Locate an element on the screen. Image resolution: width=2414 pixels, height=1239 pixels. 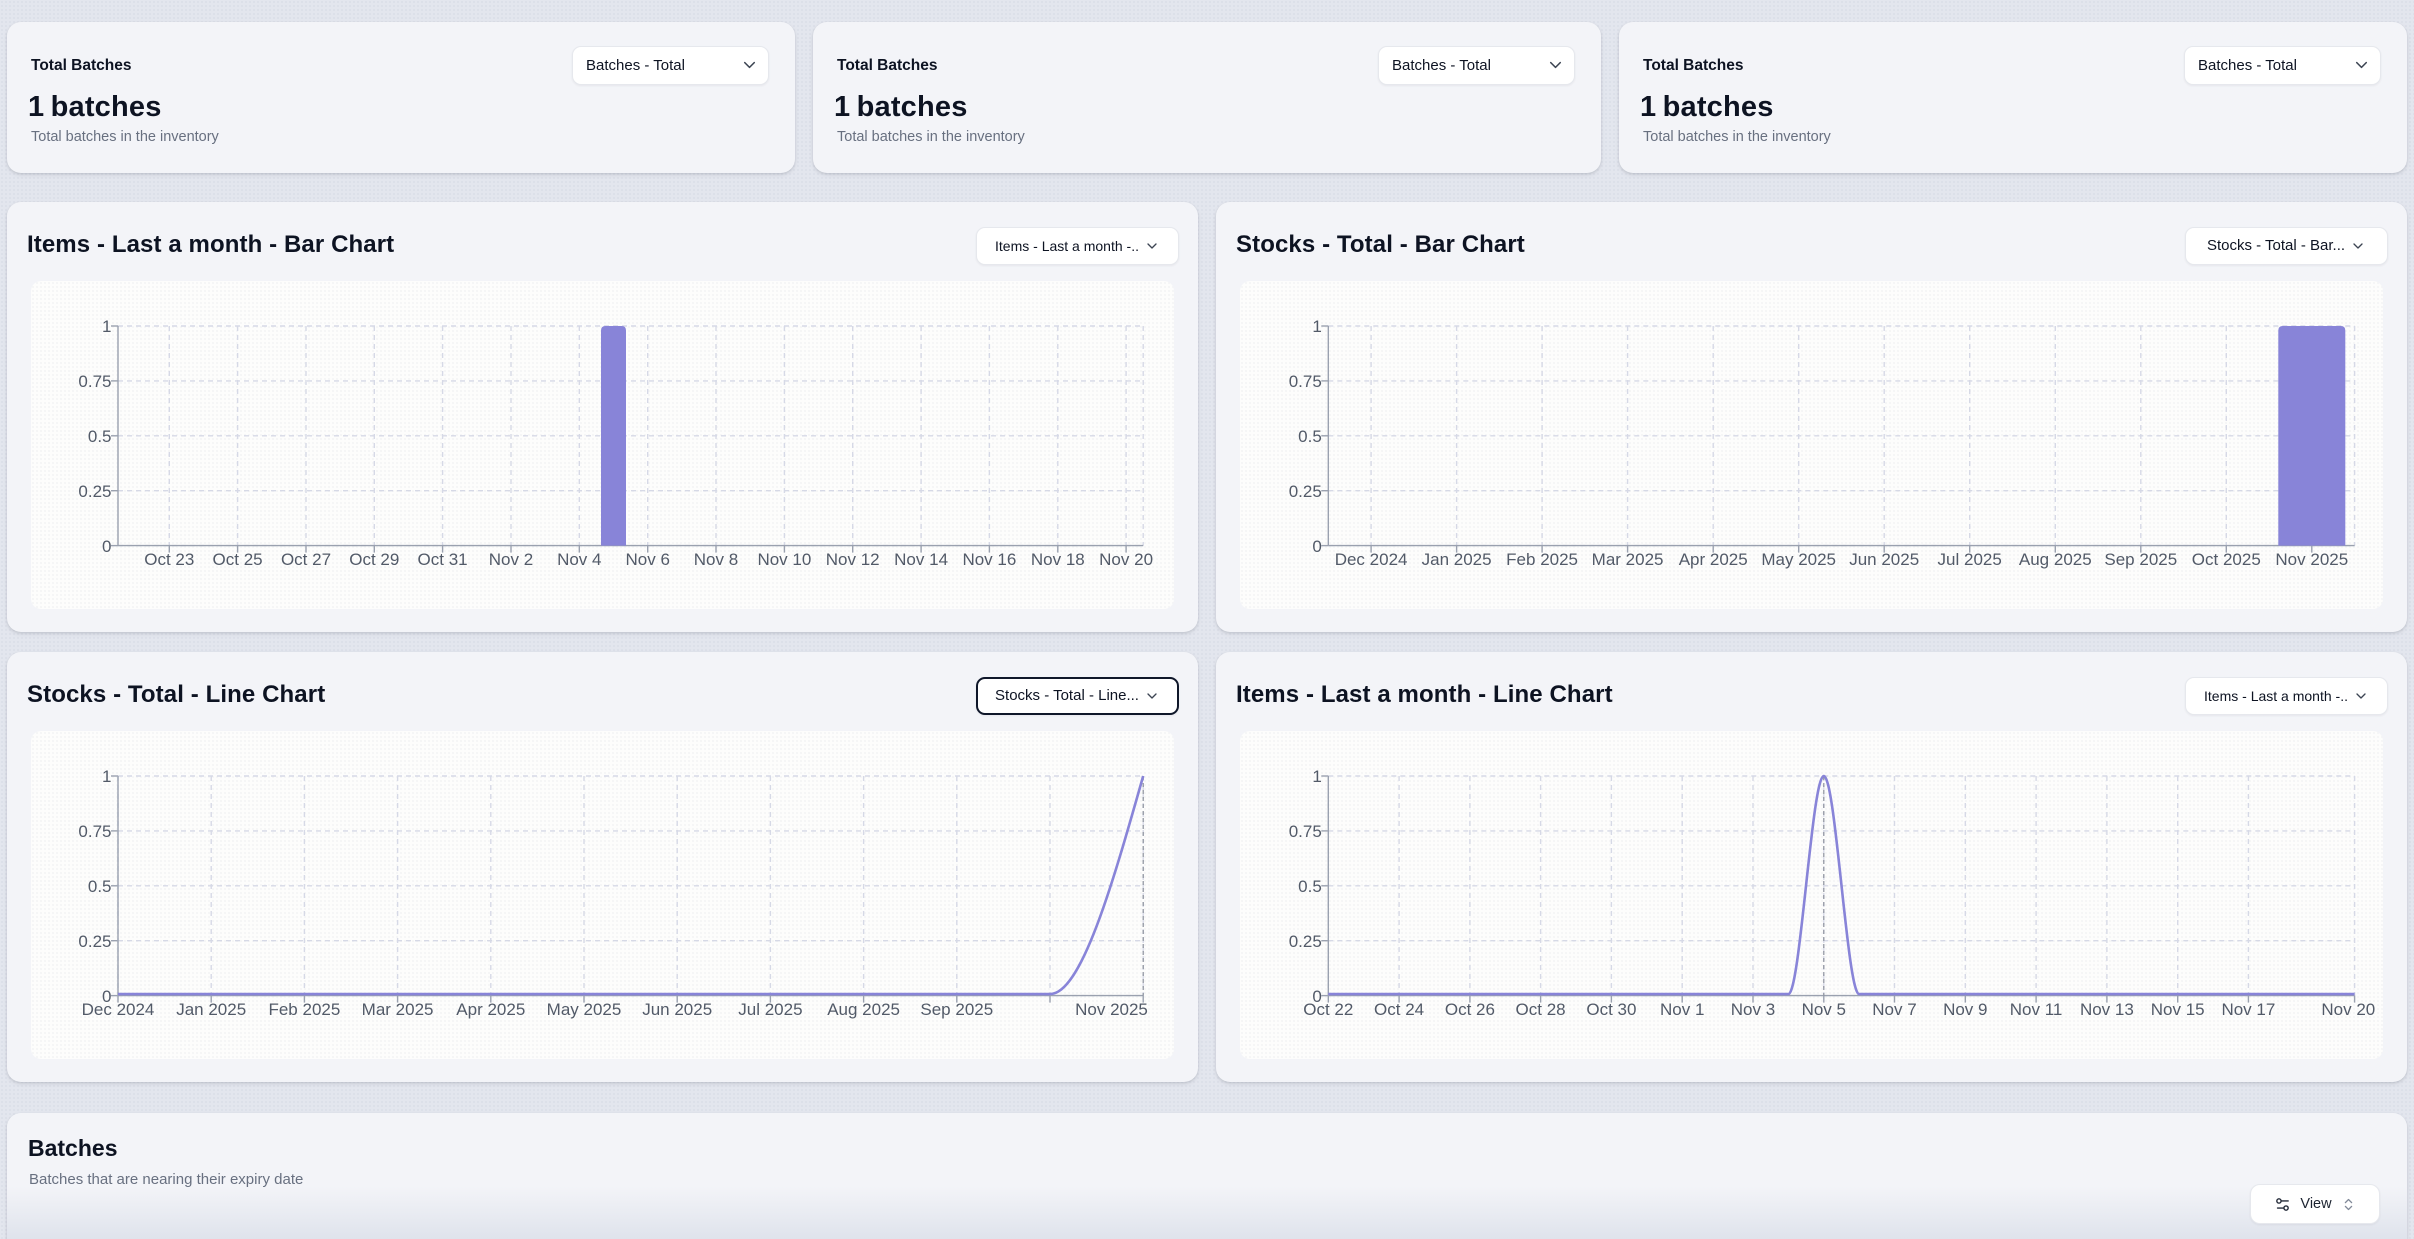
svg-text: Oct 30 is located at coordinates (1611, 1008).